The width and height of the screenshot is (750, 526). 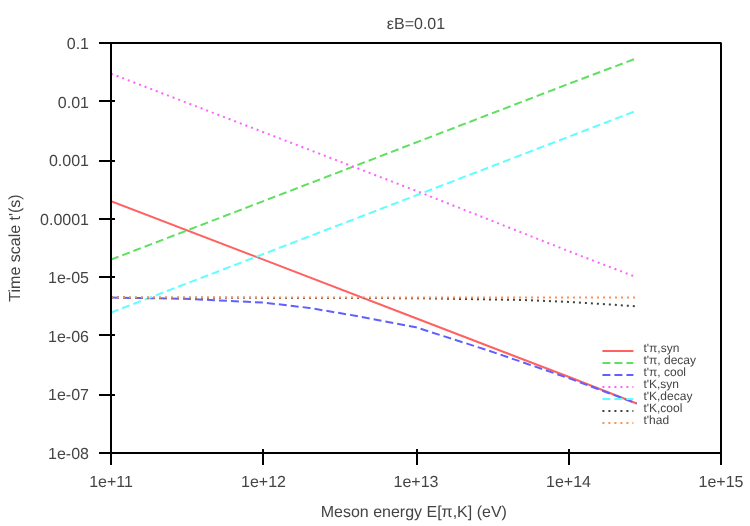 What do you see at coordinates (15, 247) in the screenshot?
I see `y-axis-title: Time scale t'(s)` at bounding box center [15, 247].